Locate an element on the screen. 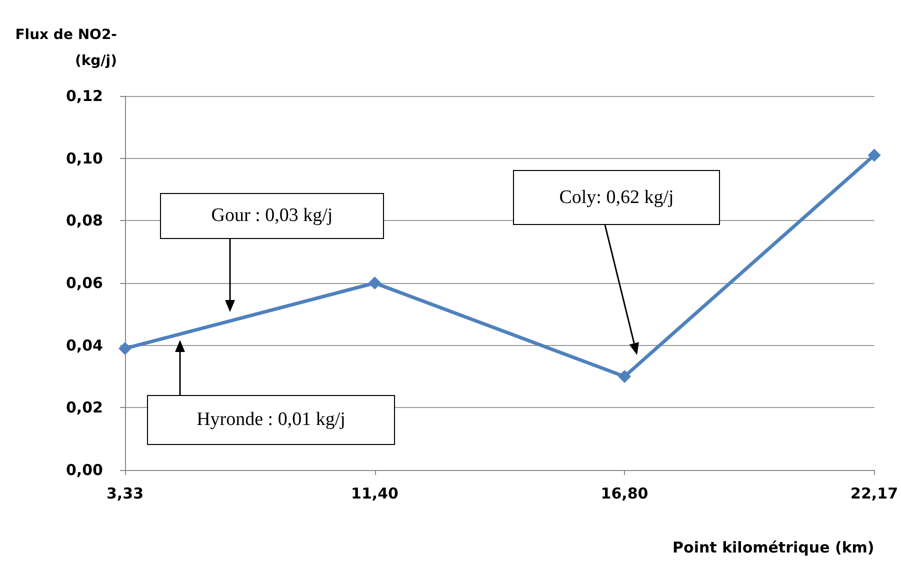 This screenshot has height=569, width=901. y-tick-label: 0,08 is located at coordinates (84, 221).